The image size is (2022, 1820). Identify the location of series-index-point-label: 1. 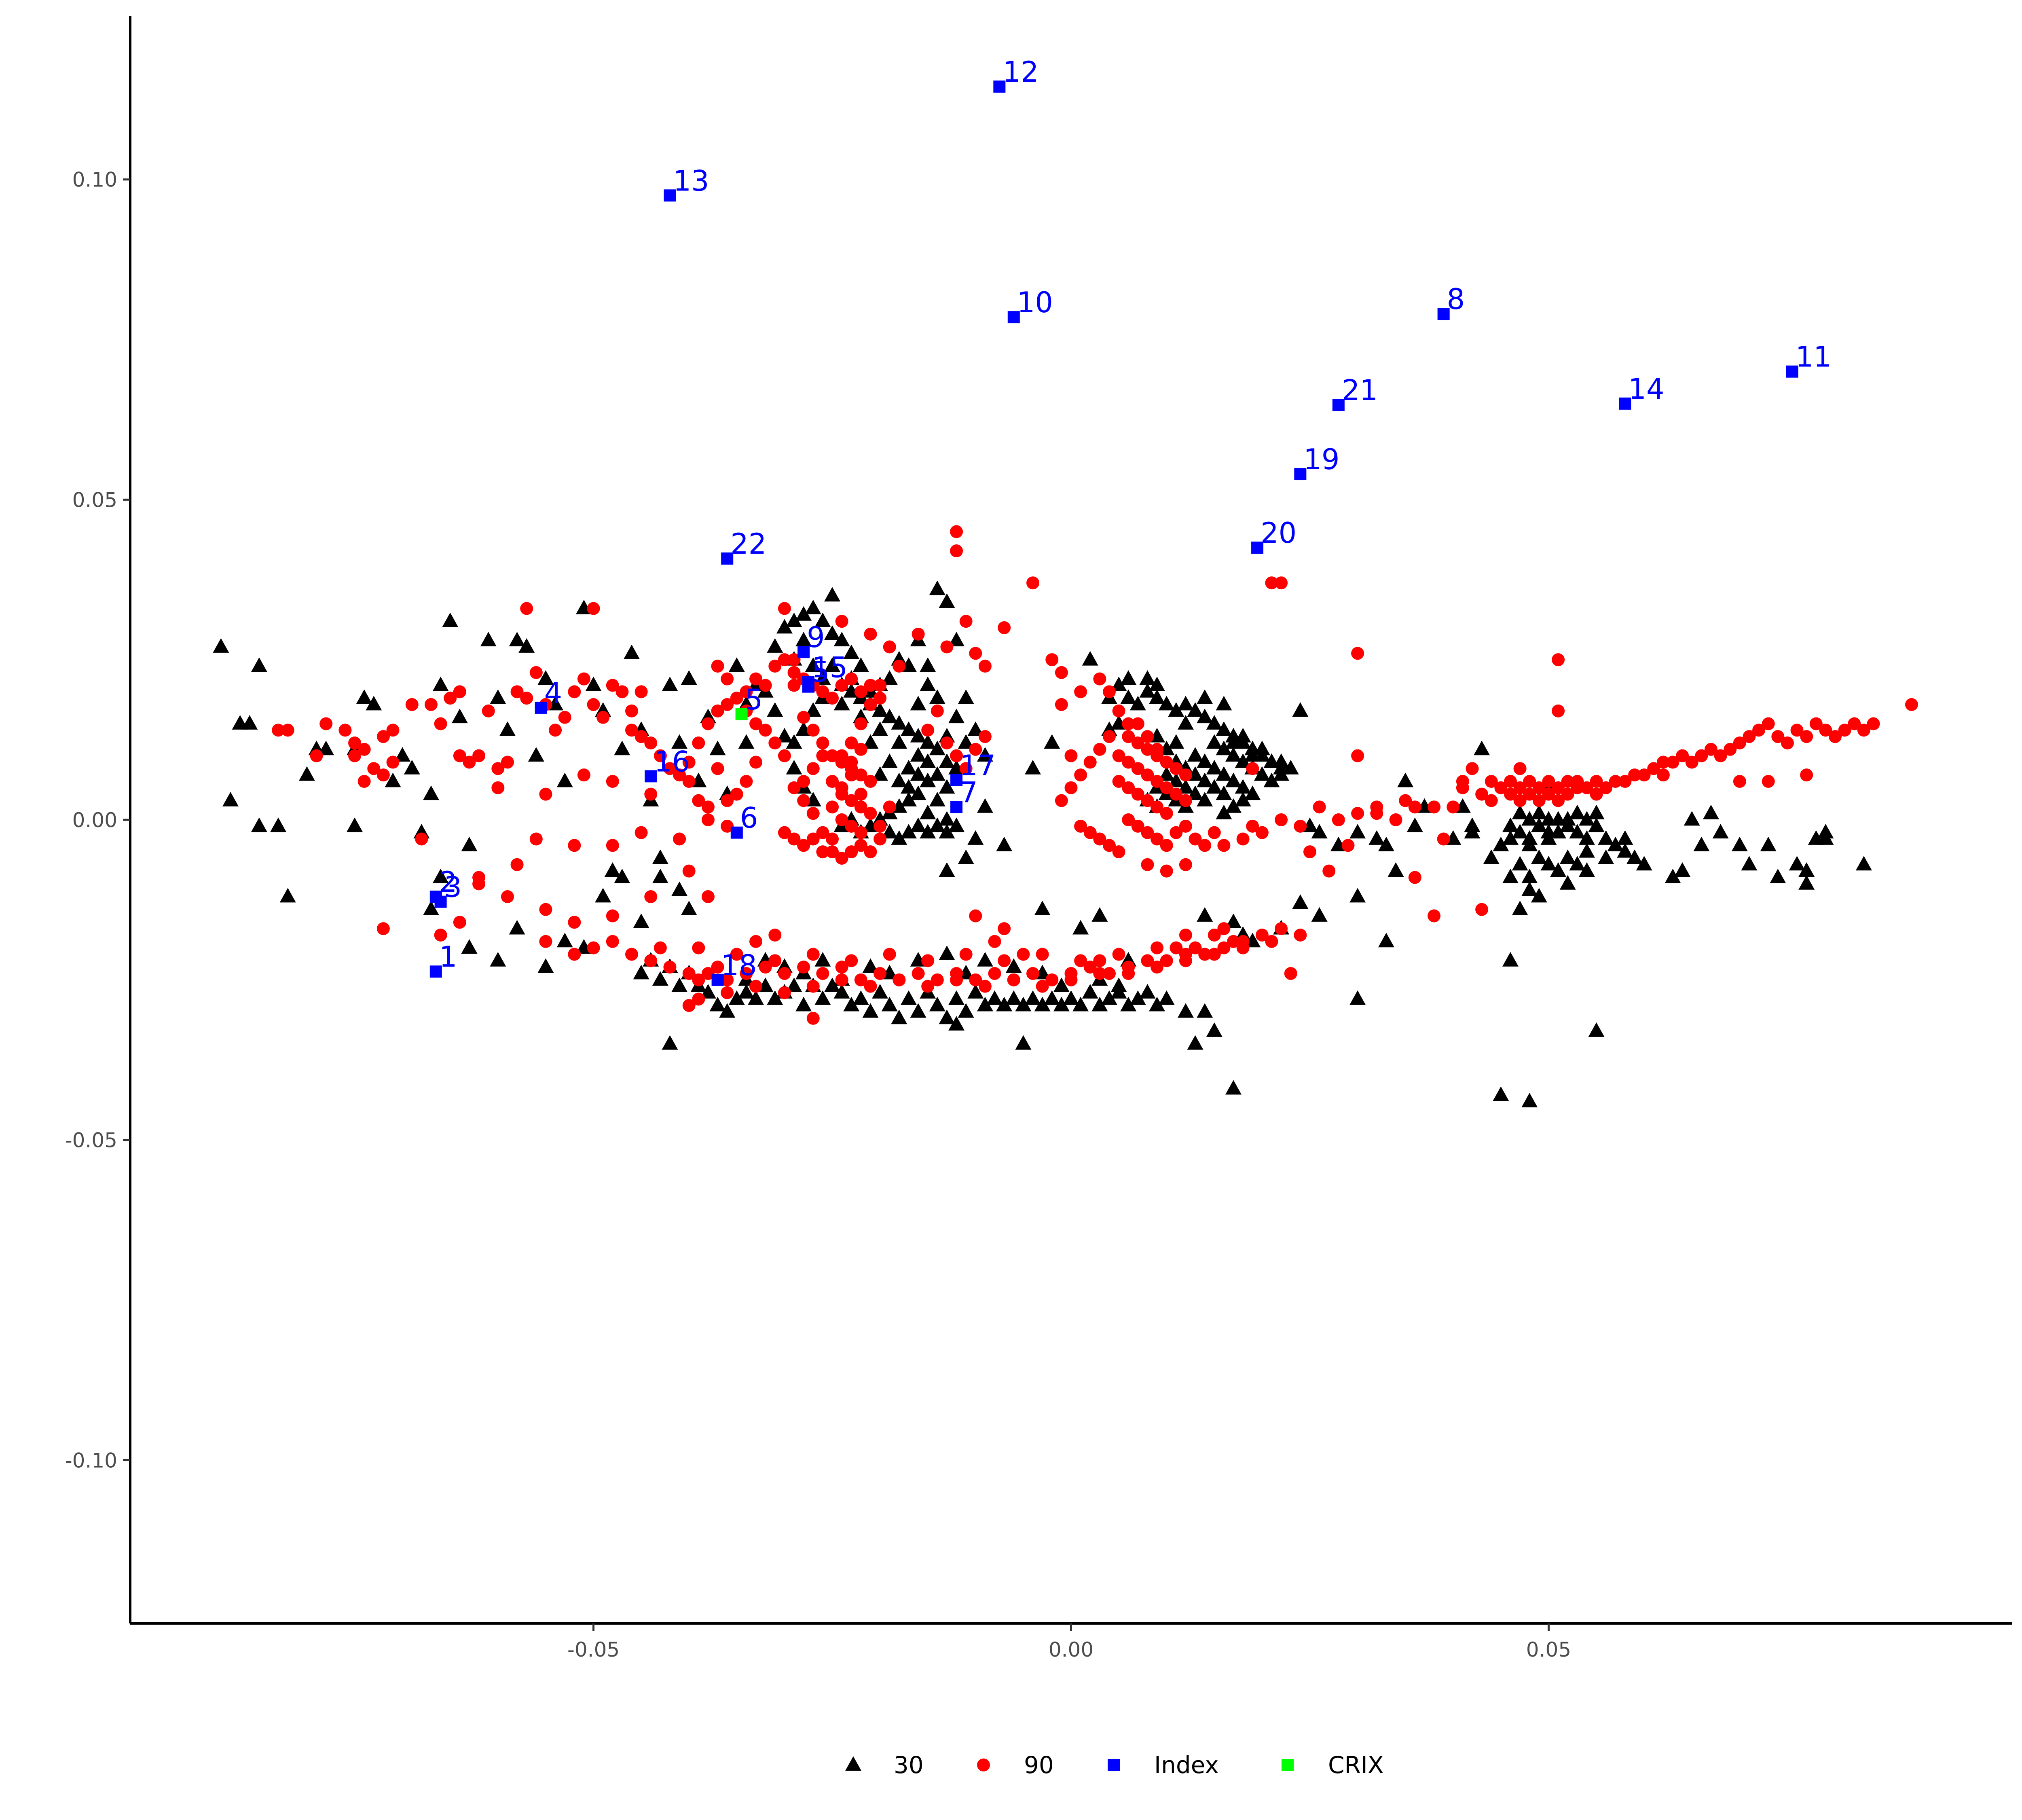
(448, 956).